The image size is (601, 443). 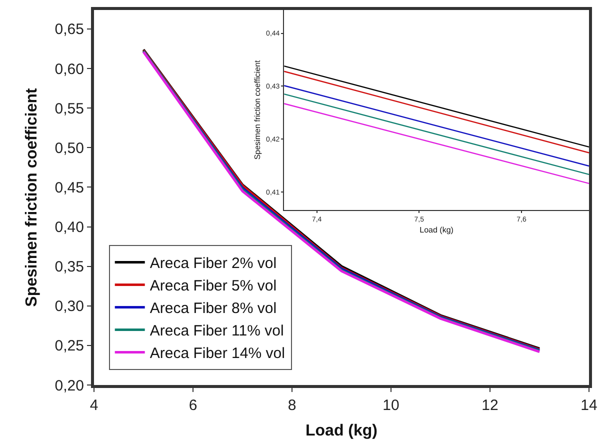 What do you see at coordinates (292, 405) in the screenshot?
I see `x-tick-label: 8` at bounding box center [292, 405].